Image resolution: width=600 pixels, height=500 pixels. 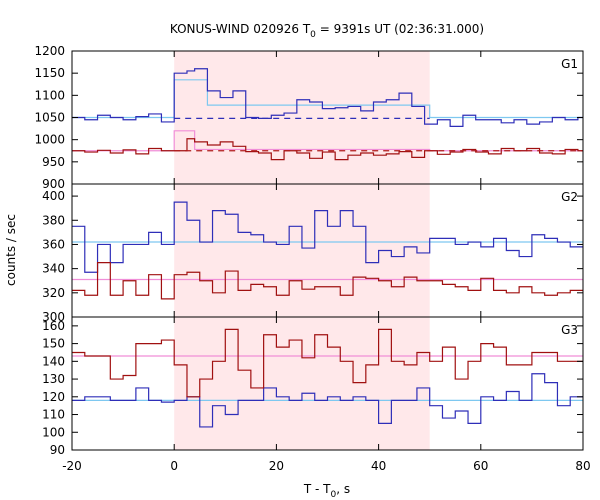 I want to click on y-axis-label: counts / sec, so click(x=11, y=250).